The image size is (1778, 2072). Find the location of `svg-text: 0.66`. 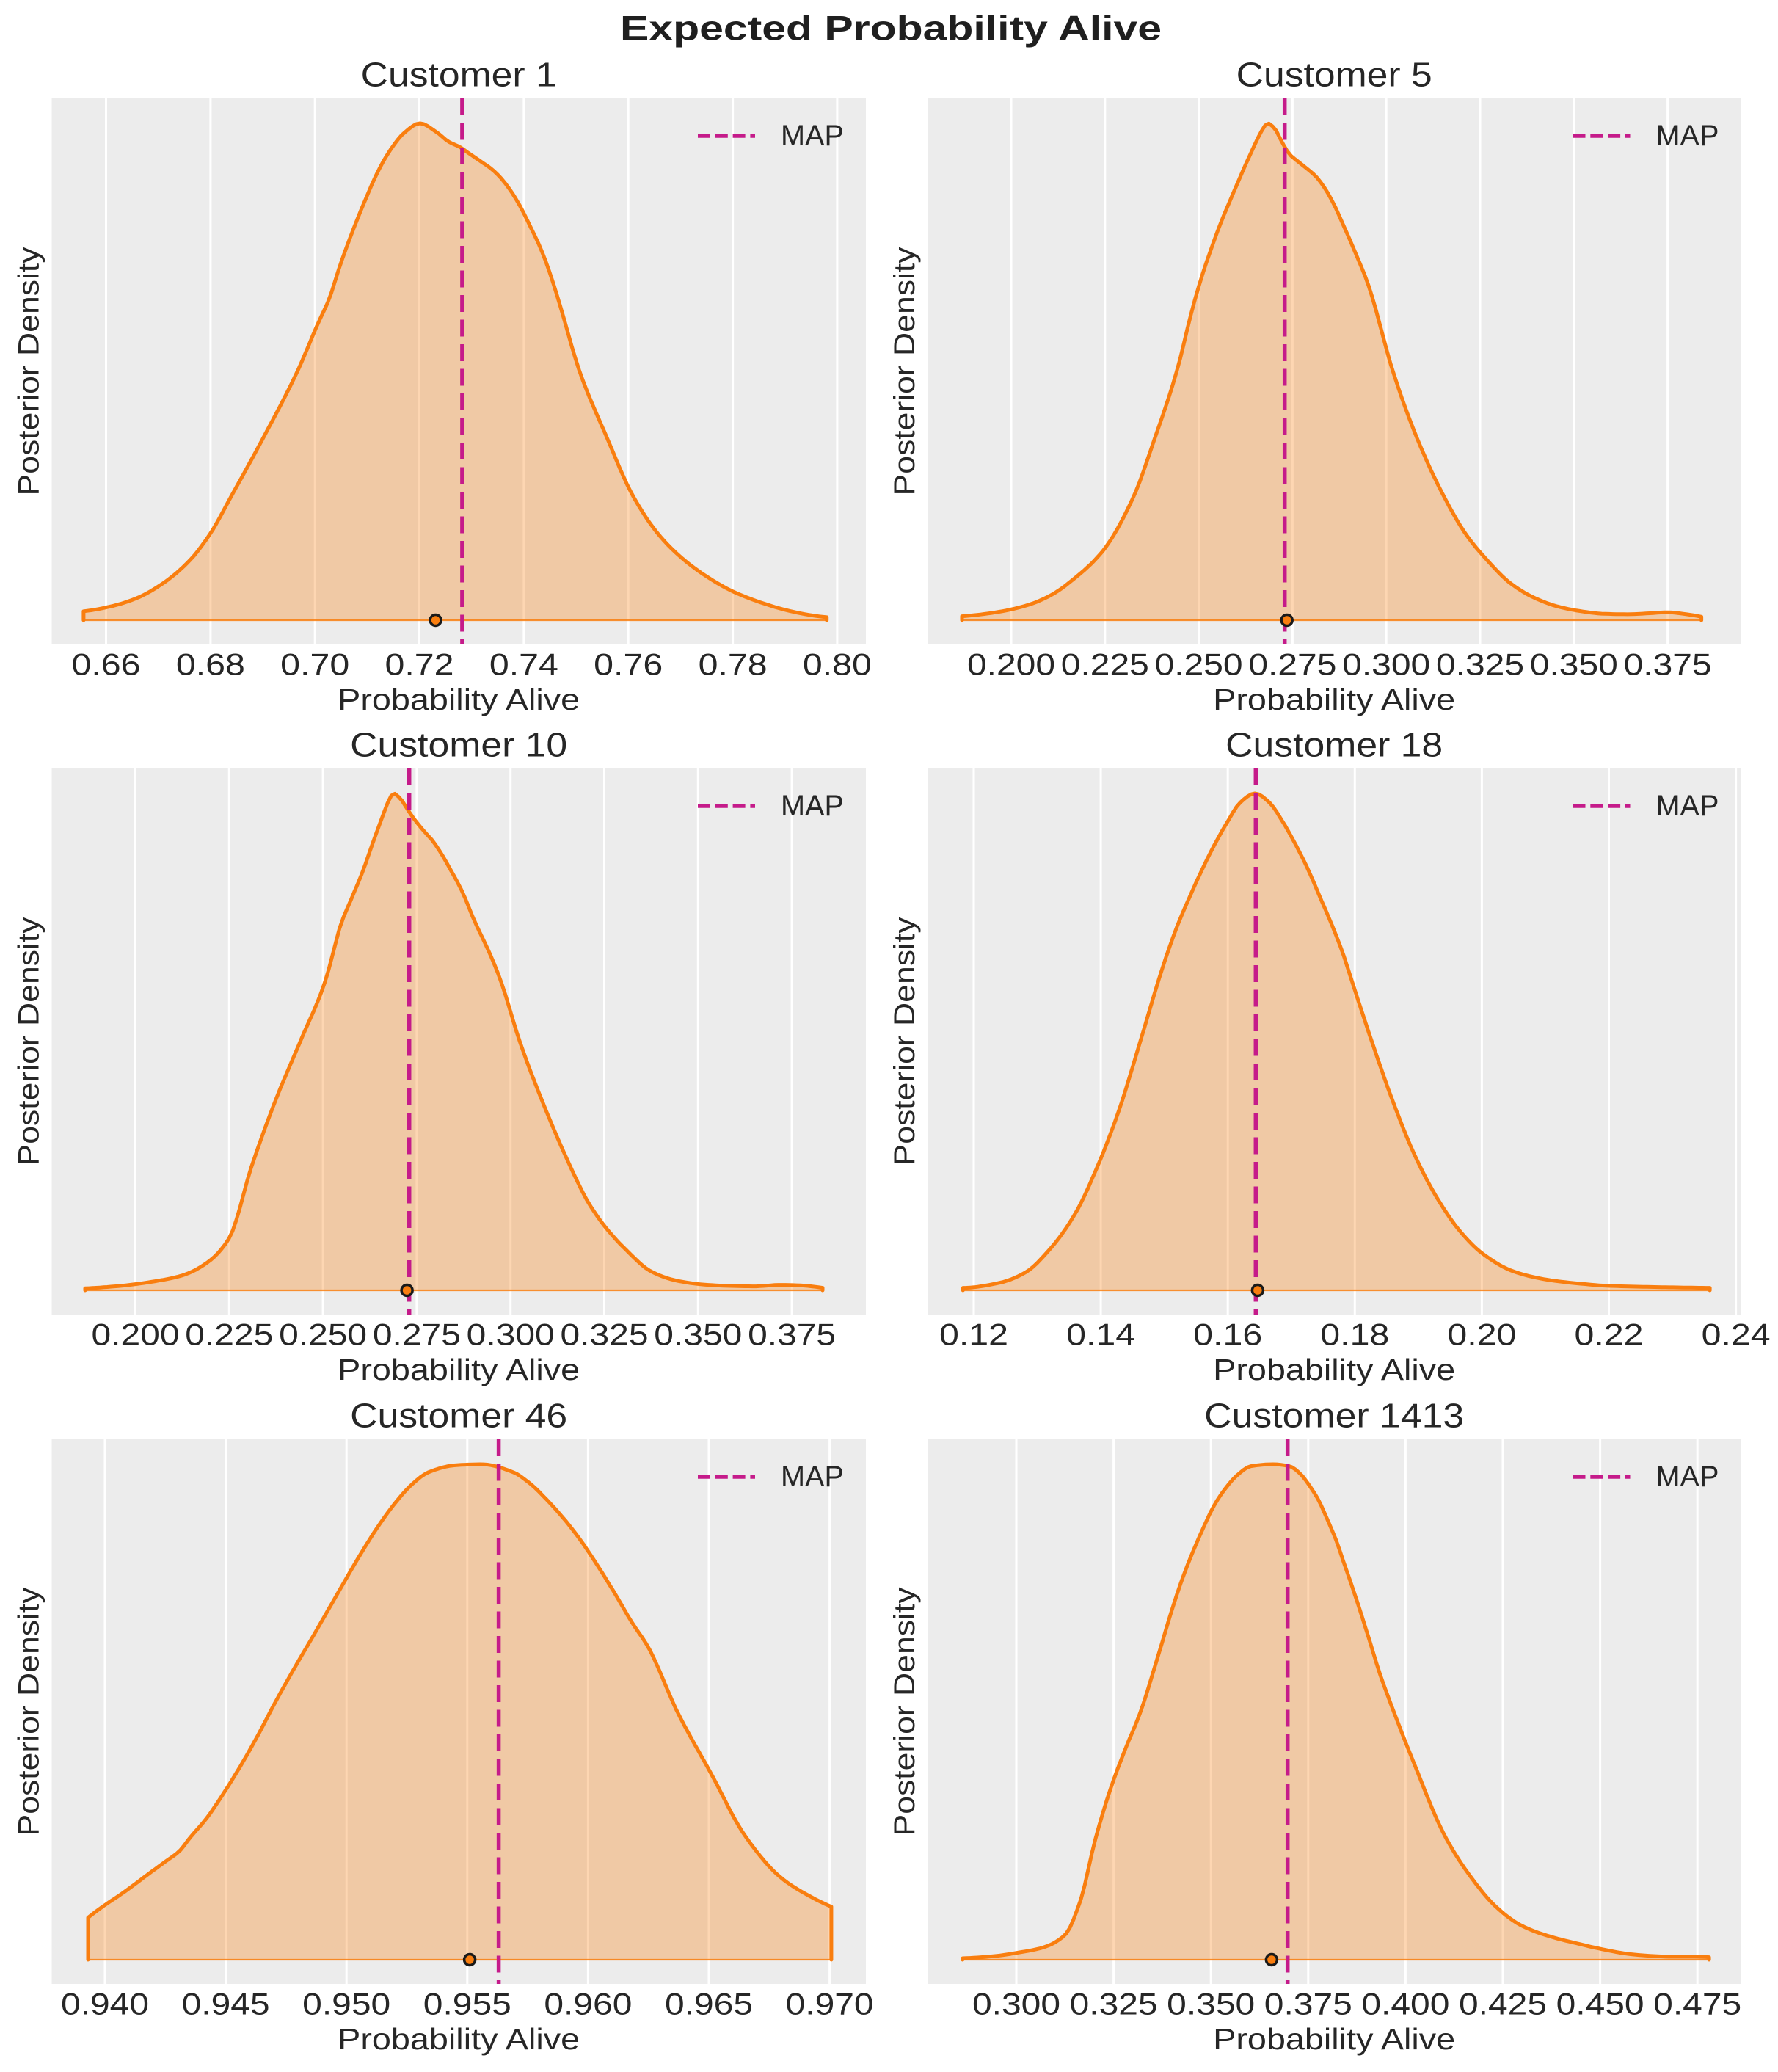

svg-text: 0.66 is located at coordinates (106, 664).